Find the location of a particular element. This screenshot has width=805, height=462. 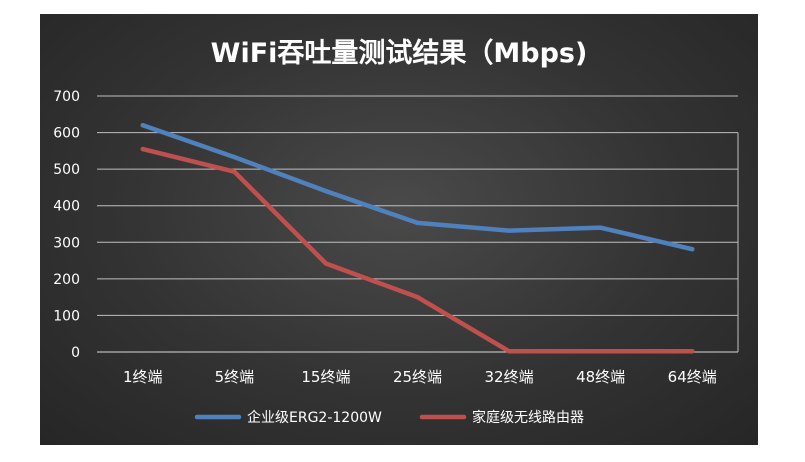

x-tick-label: 1终端 is located at coordinates (143, 377).